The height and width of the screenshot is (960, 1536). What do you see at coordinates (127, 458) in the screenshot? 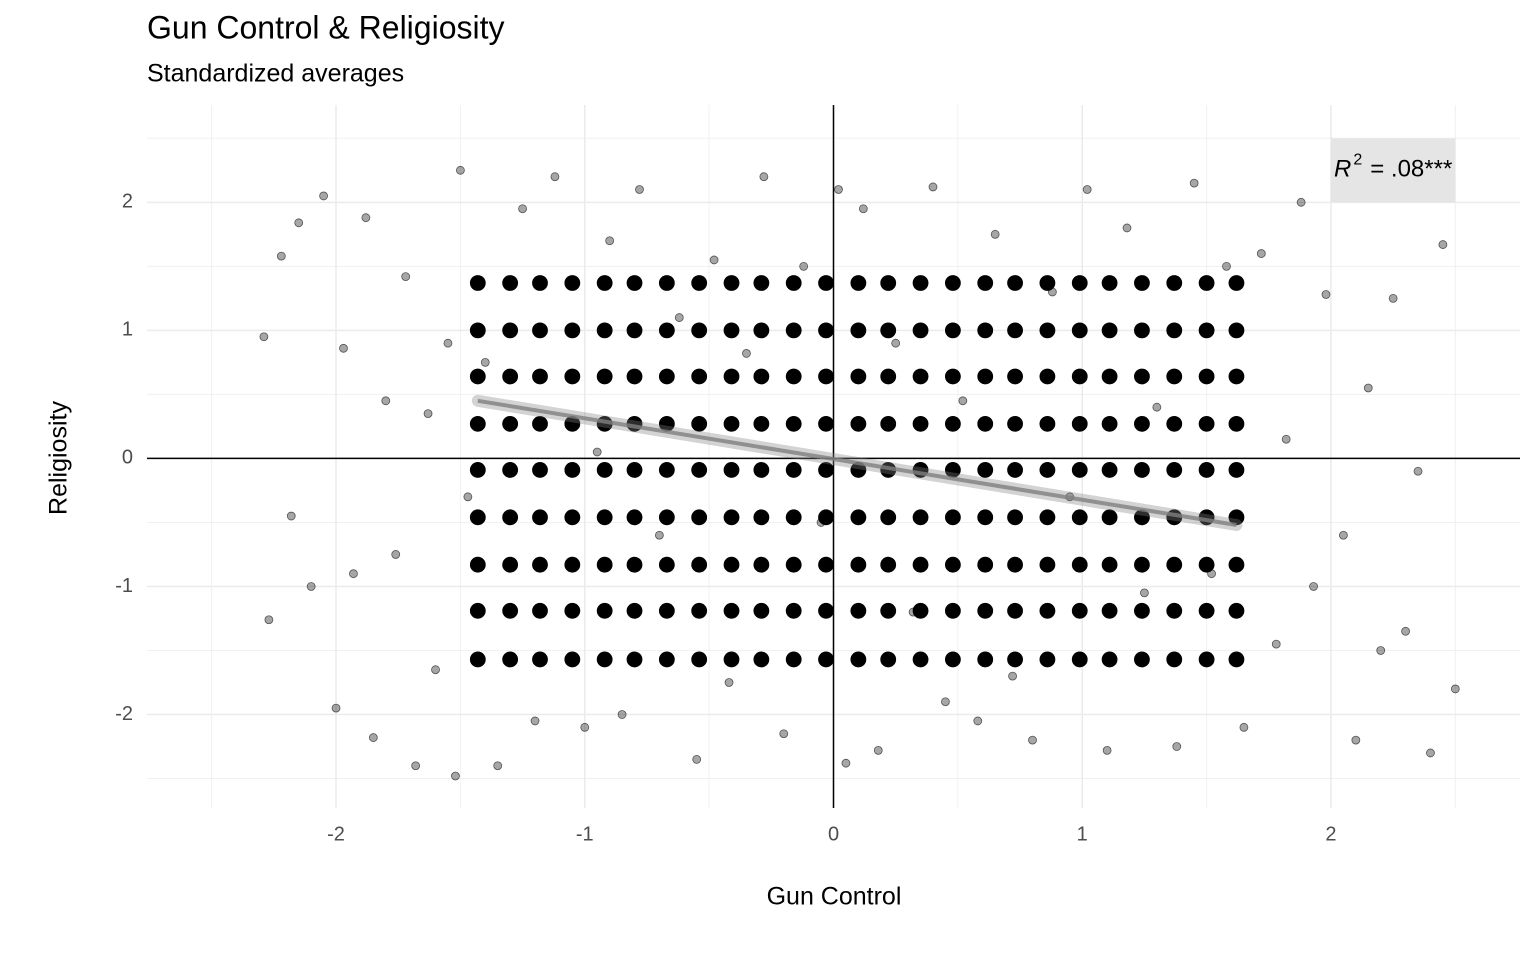
I see `y-tick-label: 0` at bounding box center [127, 458].